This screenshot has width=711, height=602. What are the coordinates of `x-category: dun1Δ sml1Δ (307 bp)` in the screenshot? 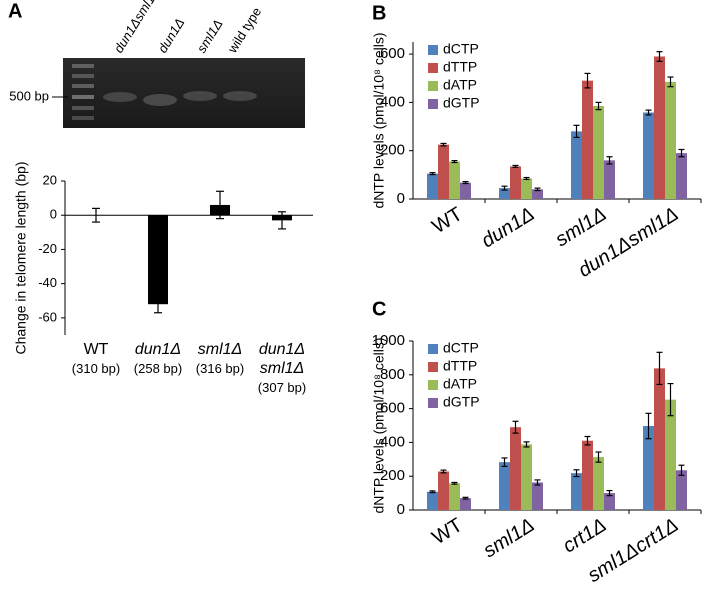 It's located at (282, 368).